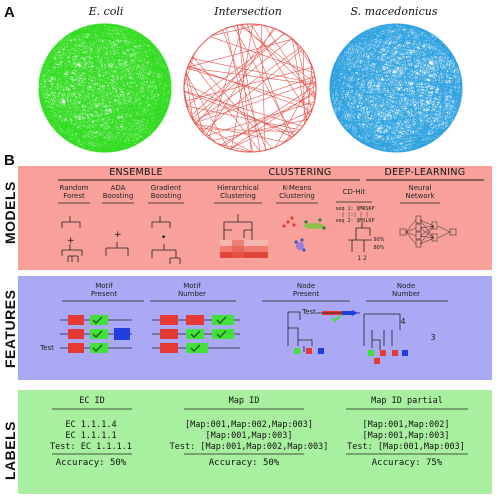  I want to click on network-intersection, so click(250, 88).